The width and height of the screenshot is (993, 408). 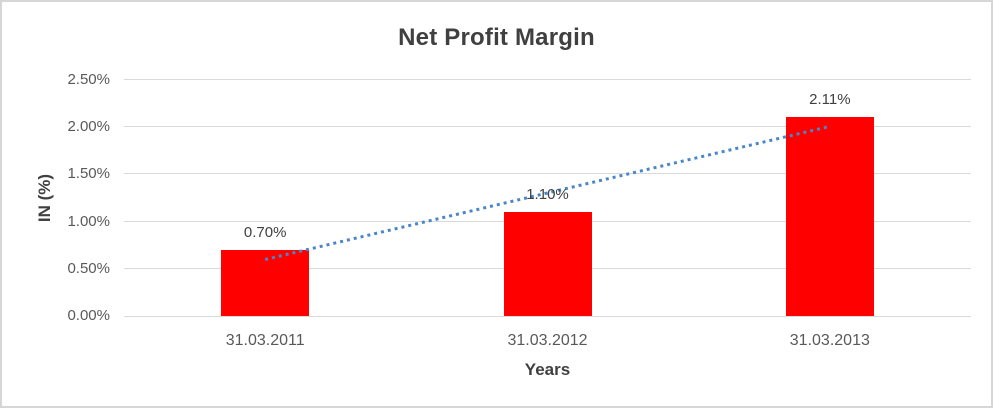 I want to click on y-tick-label: 2.00%, so click(x=88, y=127).